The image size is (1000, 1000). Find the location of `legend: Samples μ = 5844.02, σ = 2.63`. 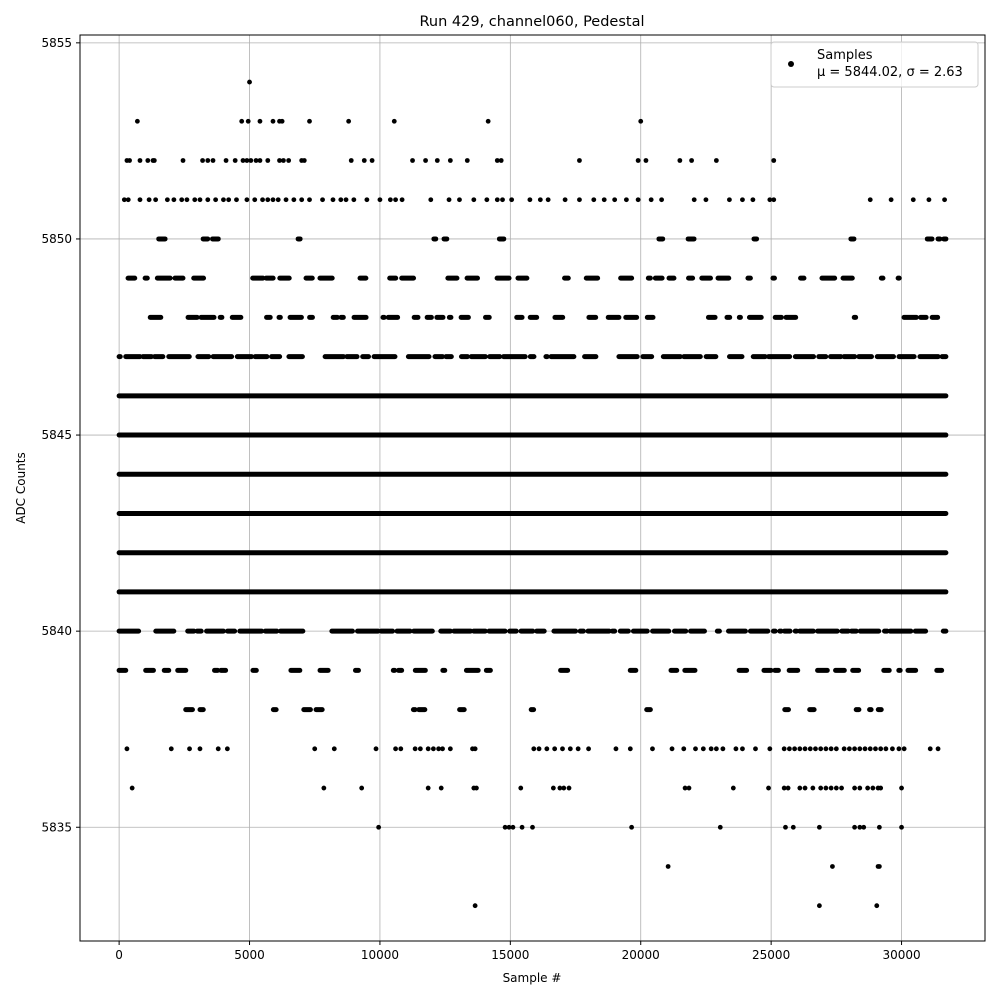

legend: Samples μ = 5844.02, σ = 2.63 is located at coordinates (874, 64).